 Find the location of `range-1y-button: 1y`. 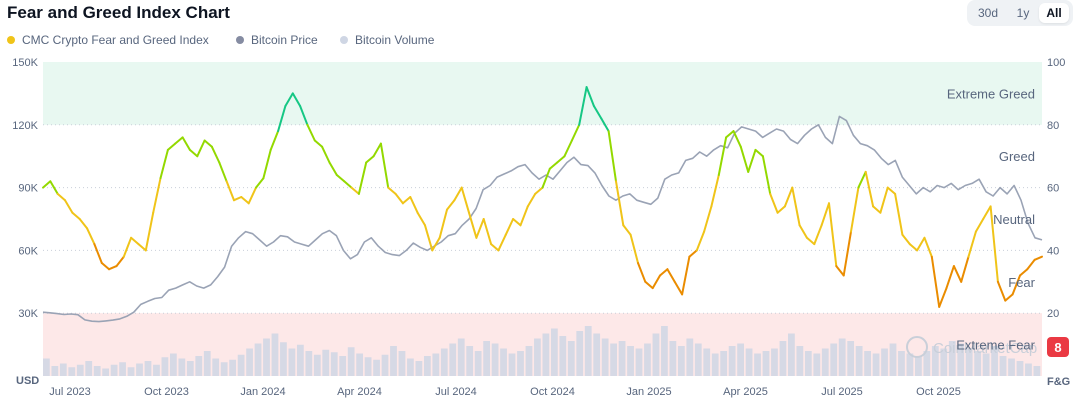

range-1y-button: 1y is located at coordinates (1023, 13).